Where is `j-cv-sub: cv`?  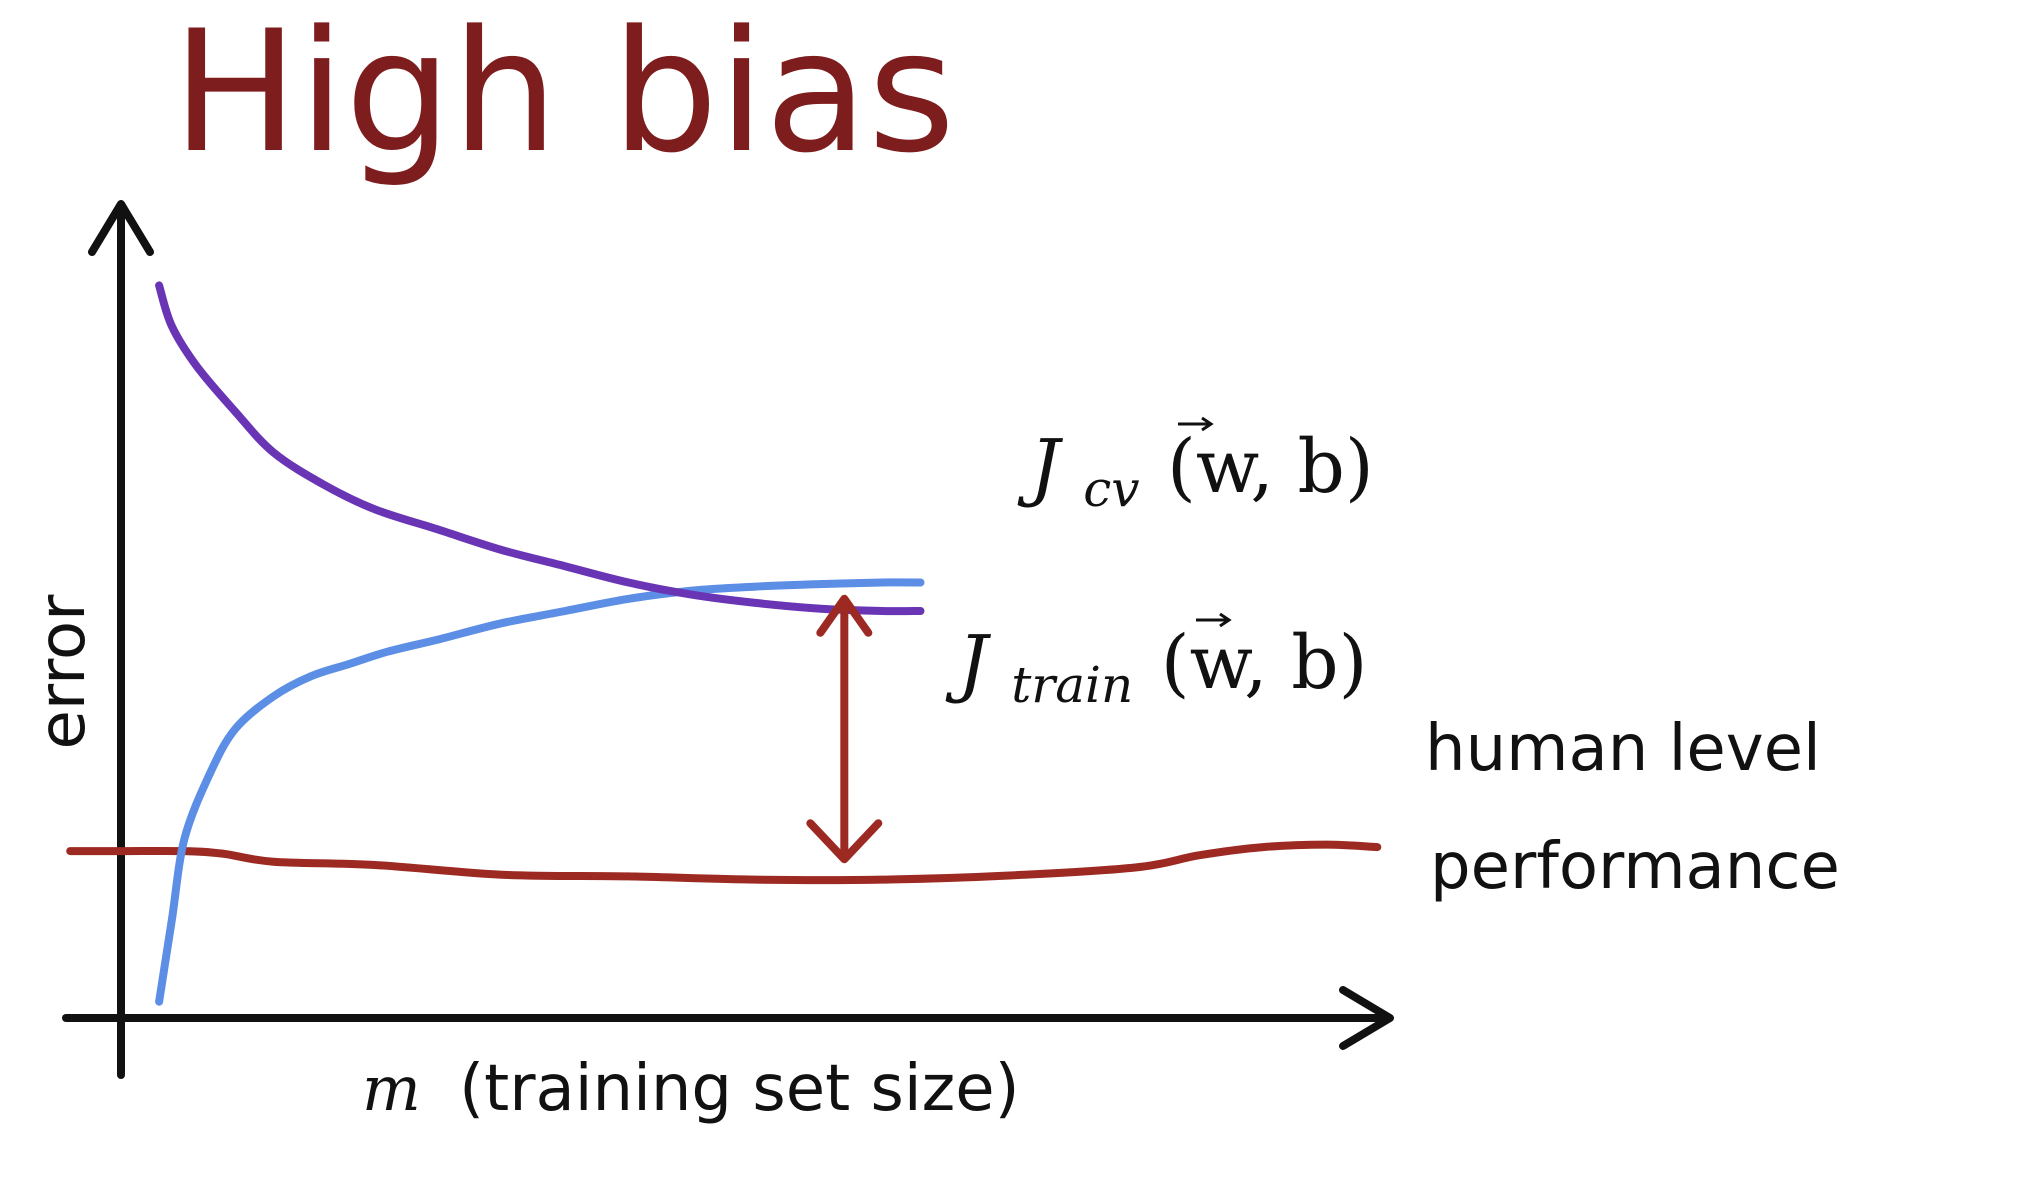
j-cv-sub: cv is located at coordinates (1111, 489).